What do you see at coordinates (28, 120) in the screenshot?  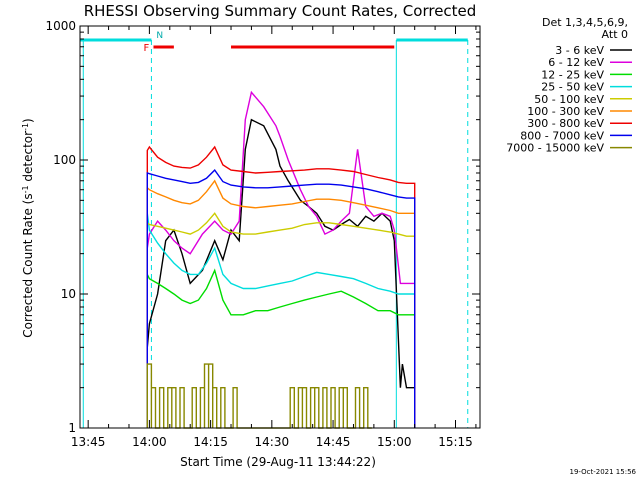 I see `y-axis-label-end: )` at bounding box center [28, 120].